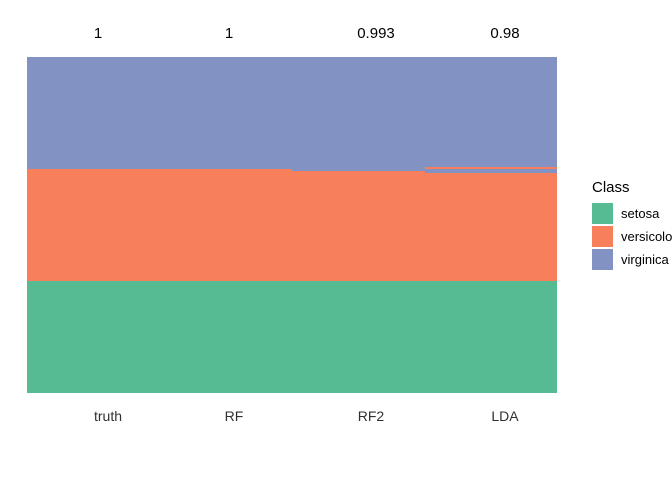  I want to click on bar-column-LDA, so click(490, 225).